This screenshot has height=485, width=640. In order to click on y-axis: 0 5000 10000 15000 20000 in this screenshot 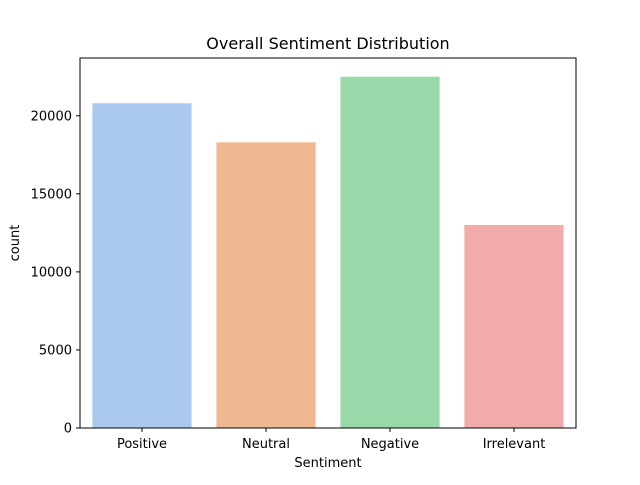, I will do `click(55, 273)`.